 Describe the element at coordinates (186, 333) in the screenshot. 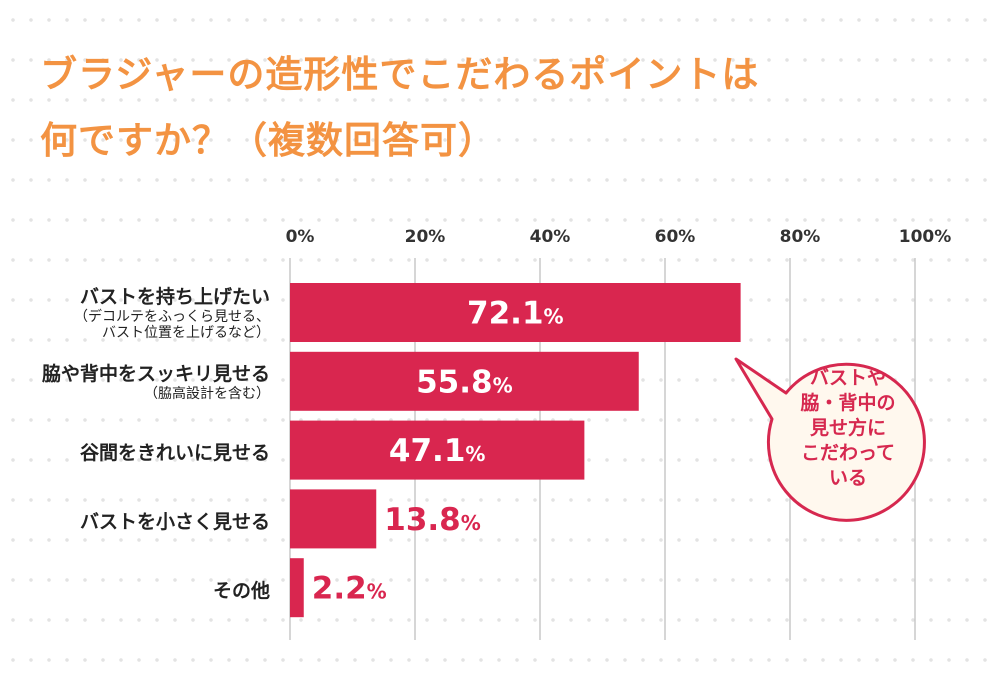

I see `category-note: バスト位置を上げるなど）` at that location.